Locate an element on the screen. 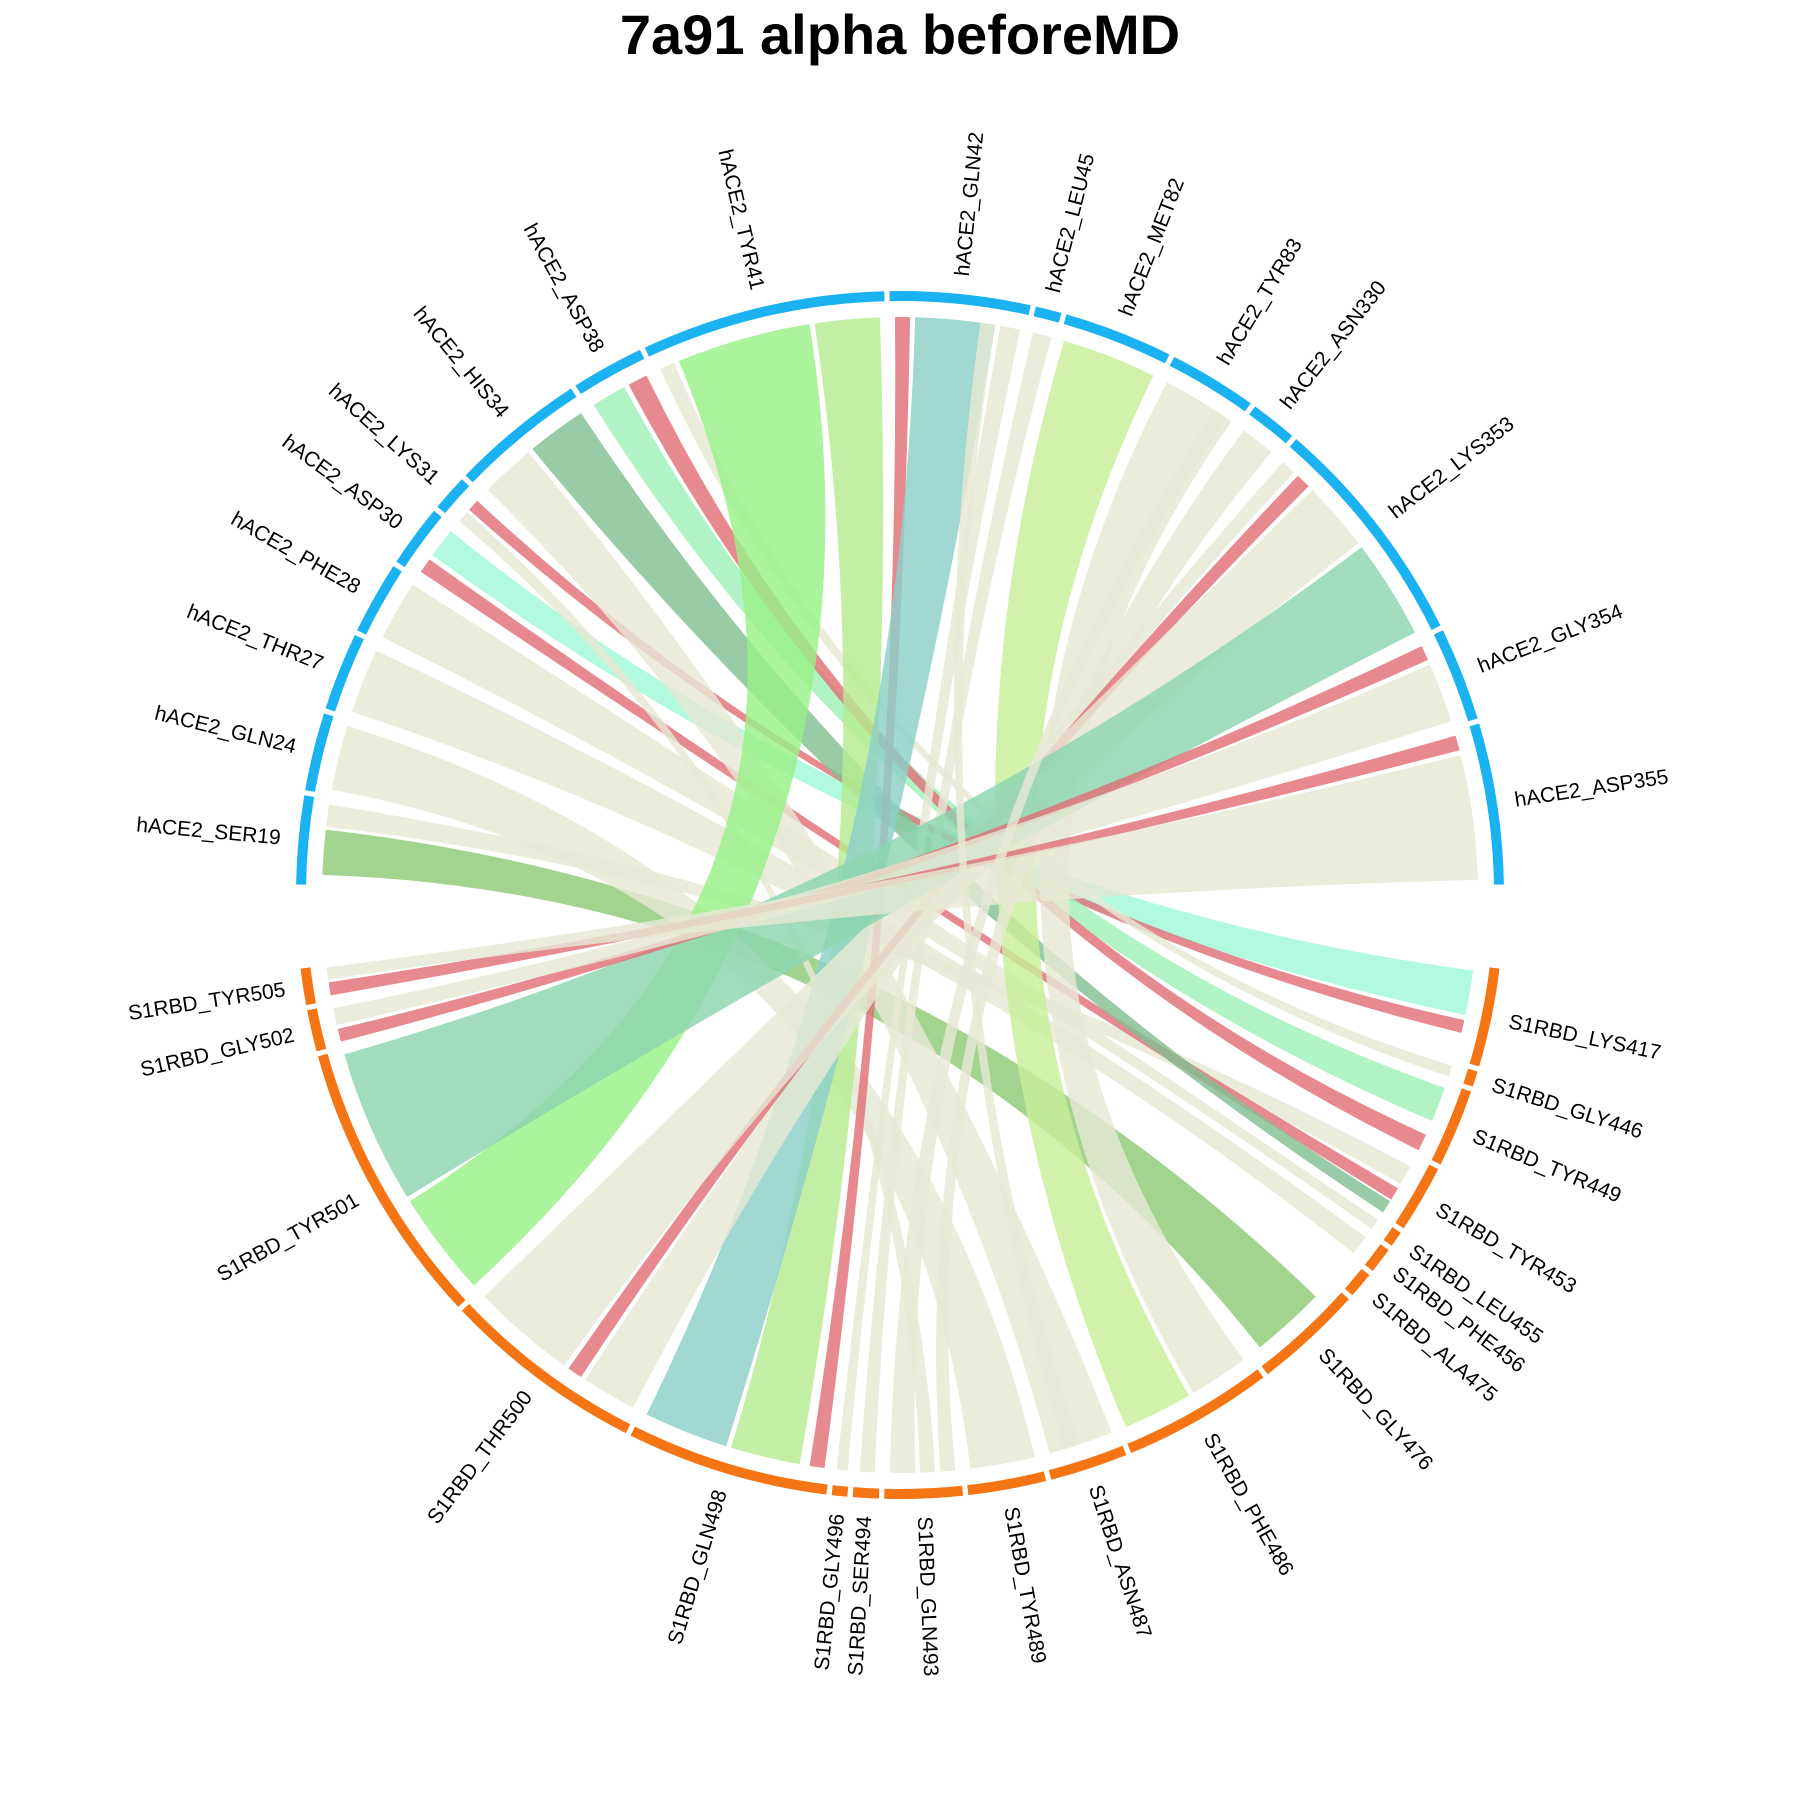 This screenshot has width=1800, height=1800. sector-label: S1RBD_THR500 is located at coordinates (480, 1457).